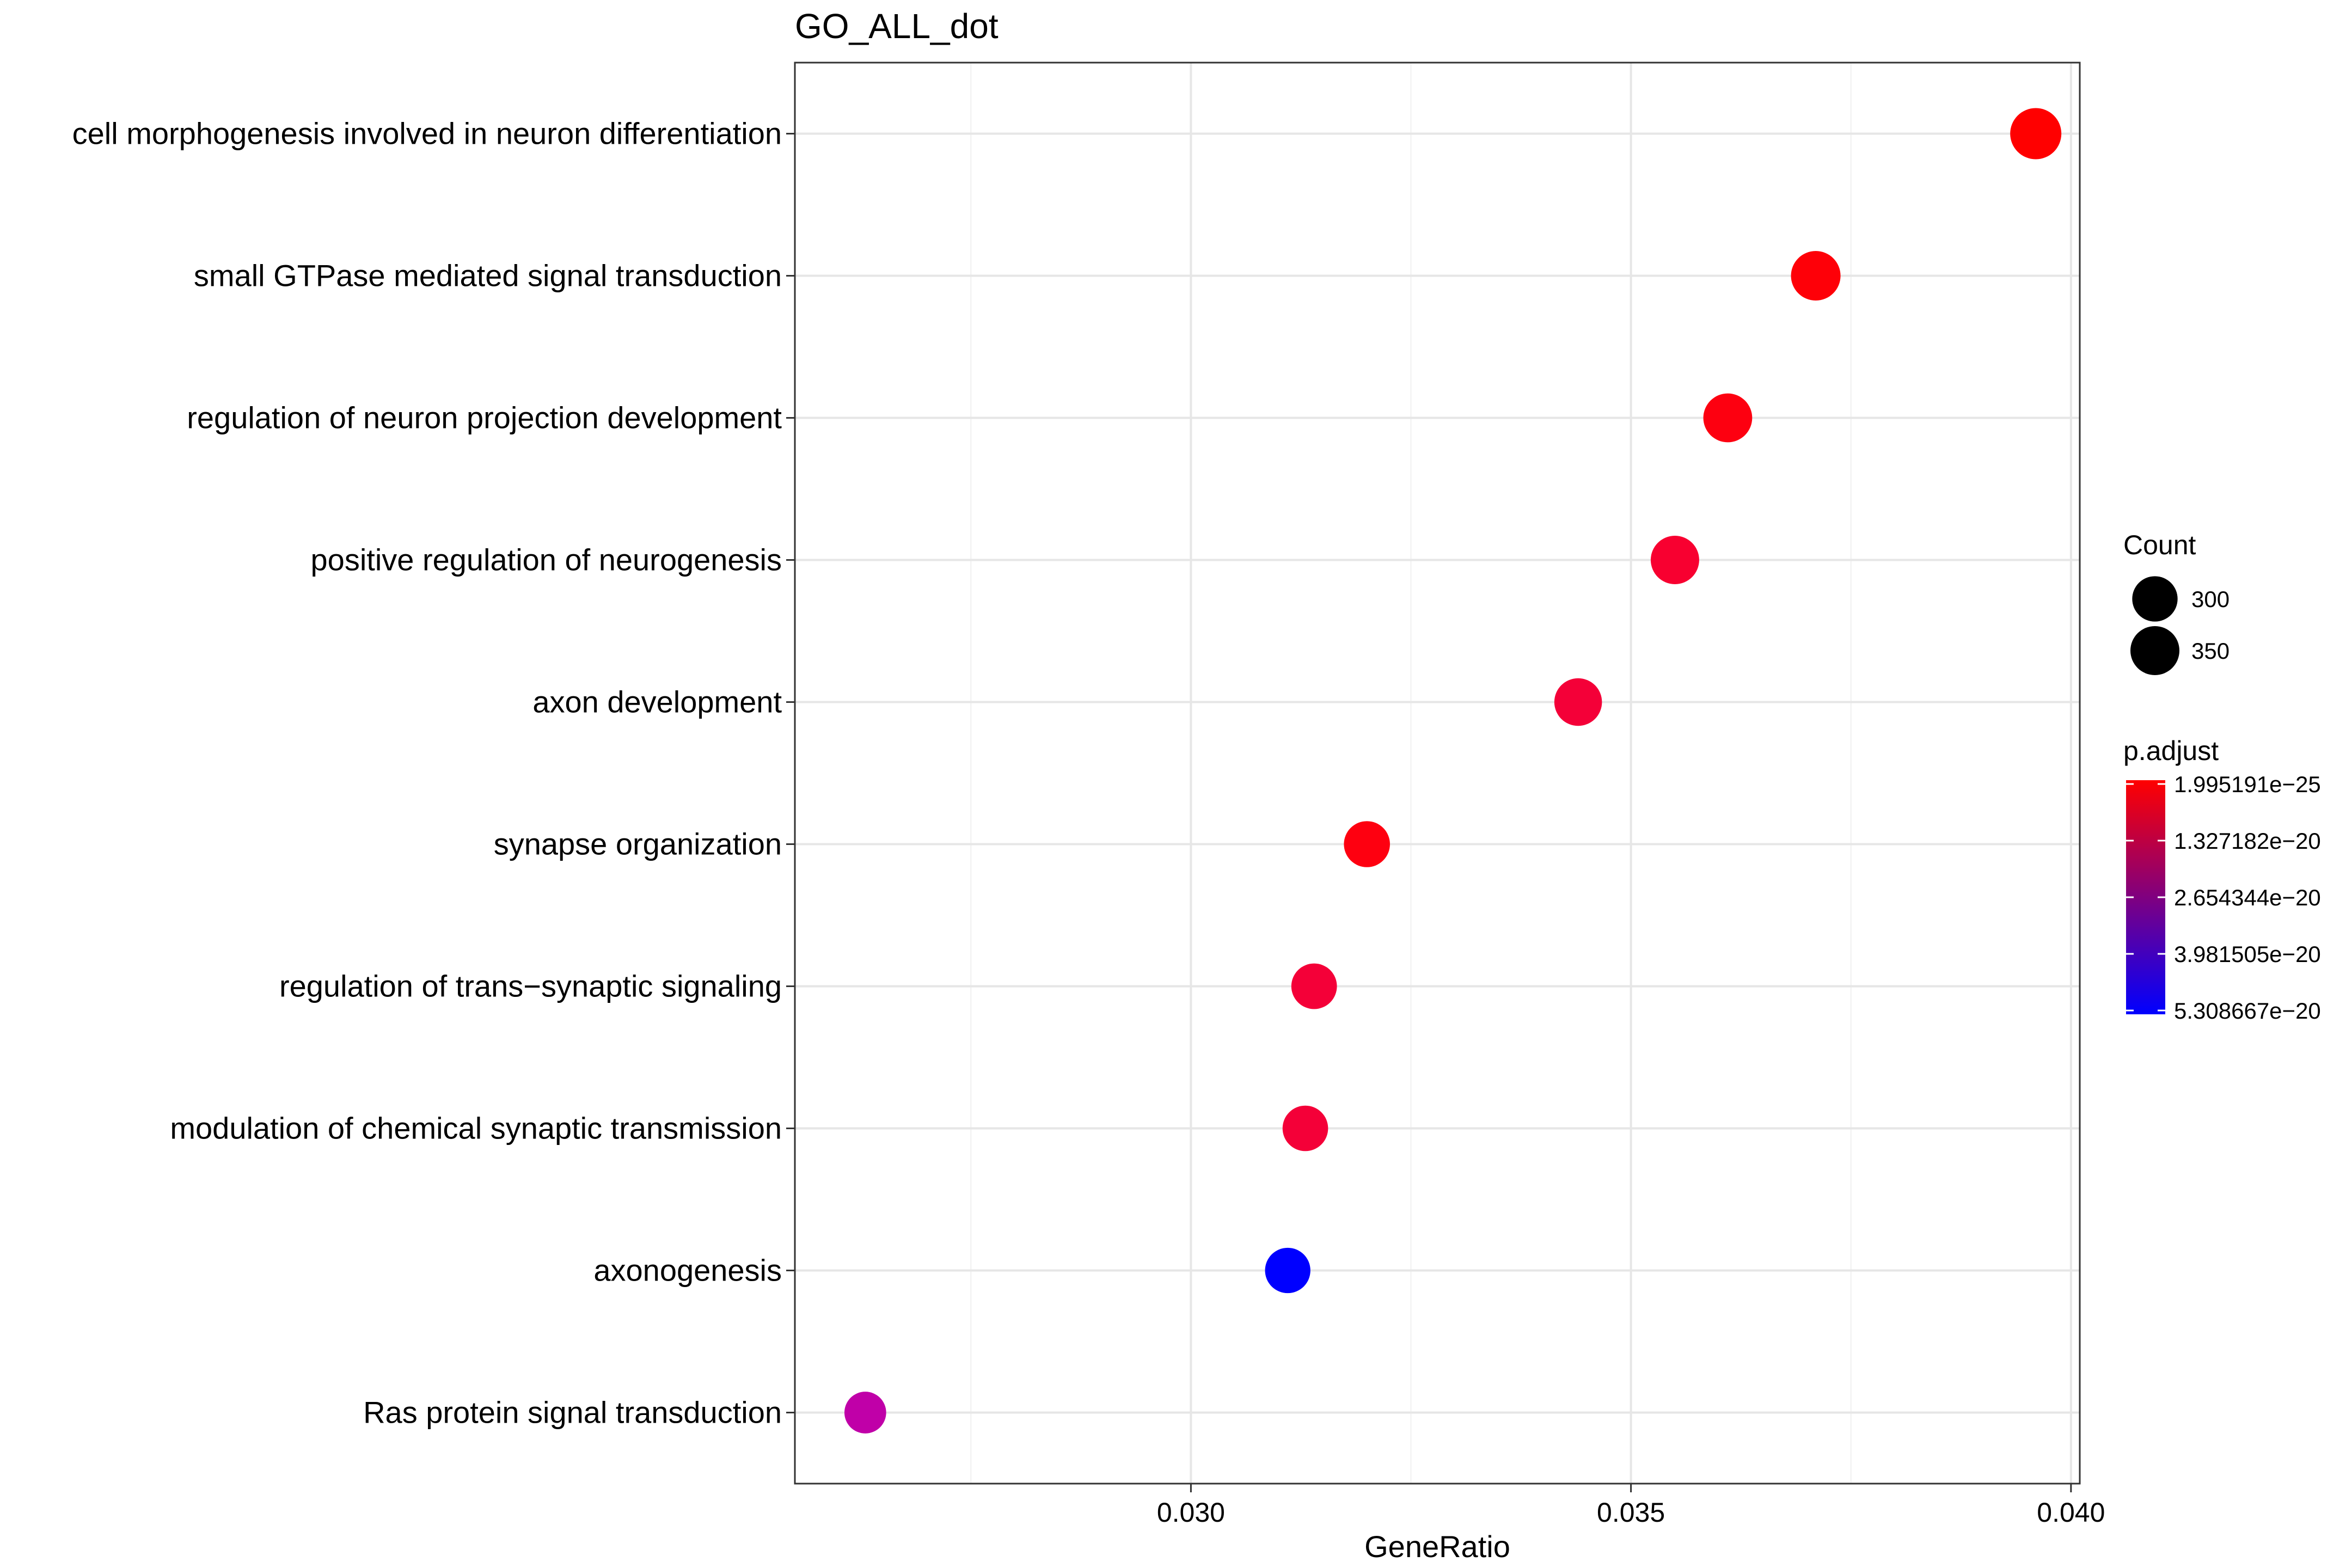 The width and height of the screenshot is (2352, 1568). I want to click on x-axis-label: GeneRatio, so click(1437, 1546).